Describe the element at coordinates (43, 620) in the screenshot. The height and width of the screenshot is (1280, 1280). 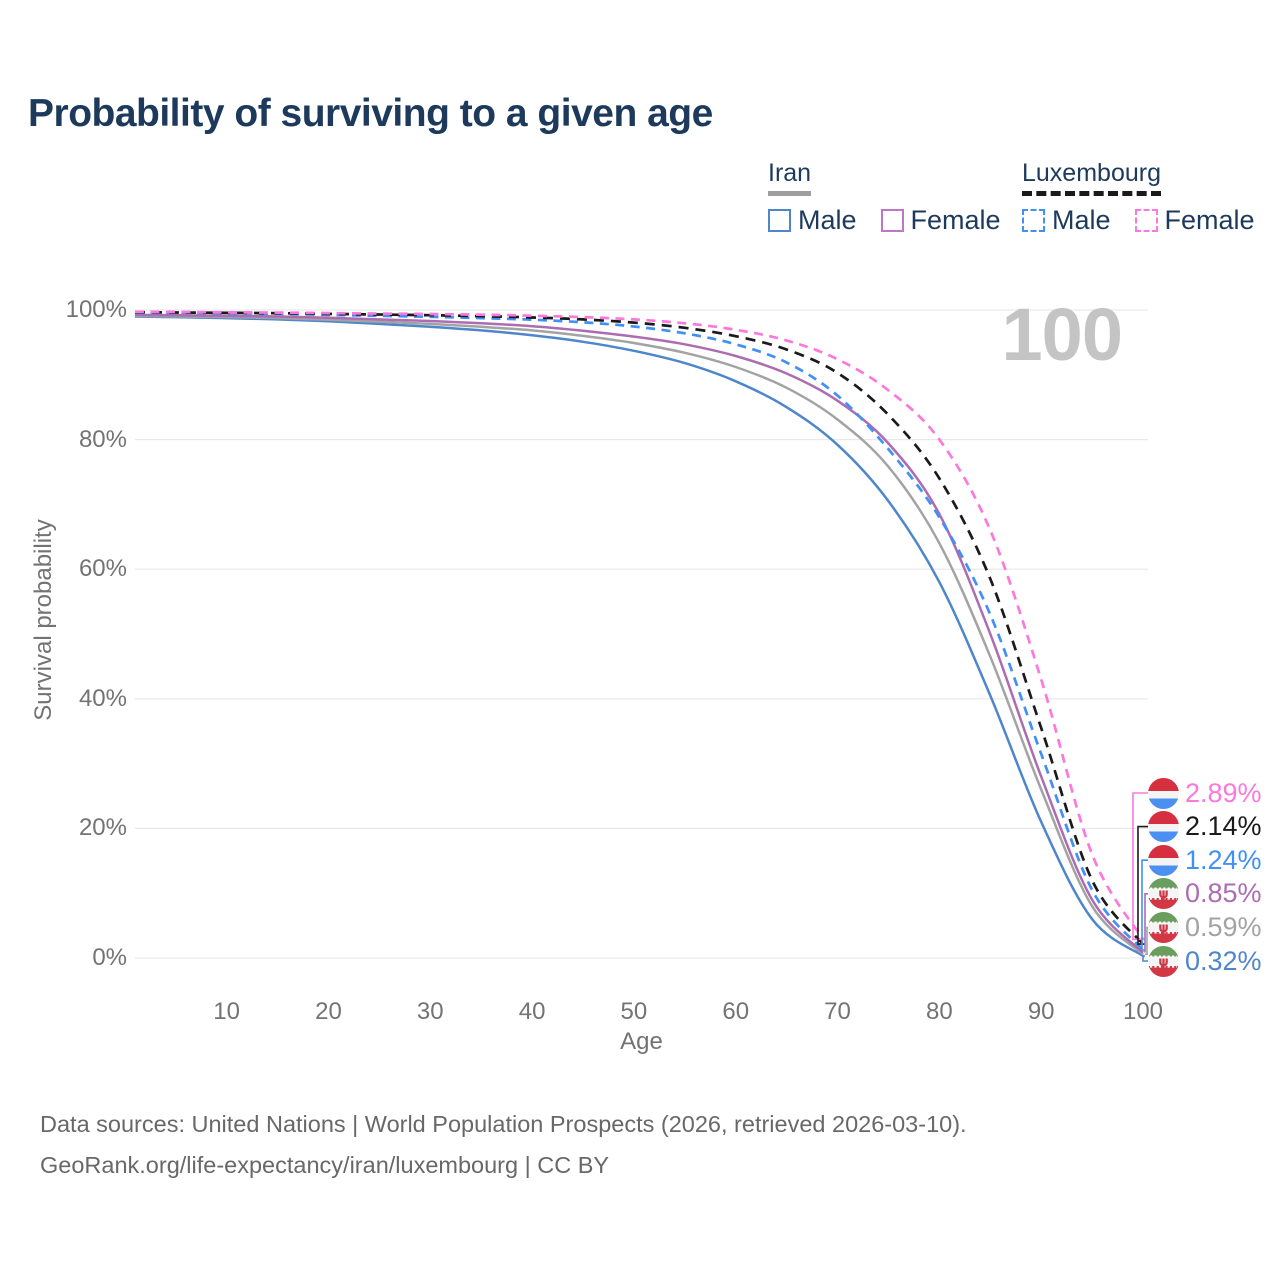
I see `y-axis-title: Survival probability` at that location.